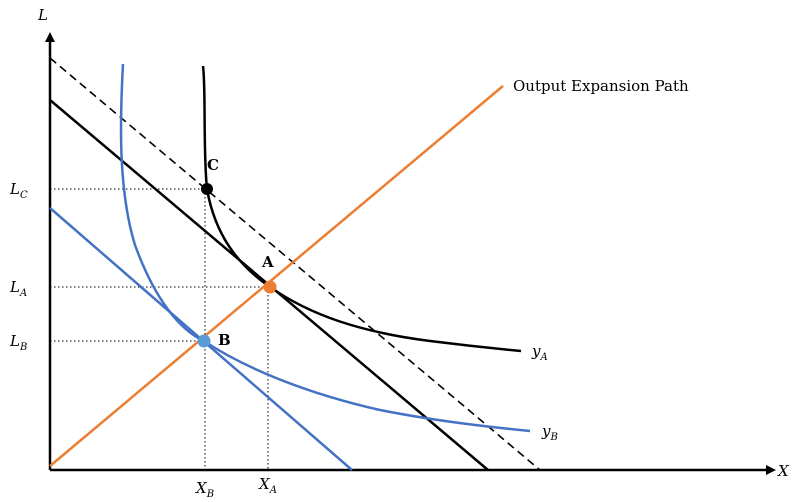 The height and width of the screenshot is (502, 793). Describe the element at coordinates (42, 15) in the screenshot. I see `y-axis-label: L` at that location.